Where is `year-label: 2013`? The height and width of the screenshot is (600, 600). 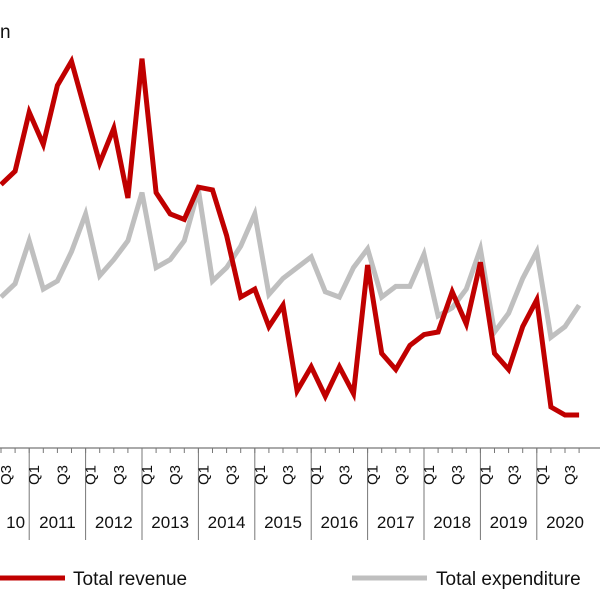 year-label: 2013 is located at coordinates (170, 522).